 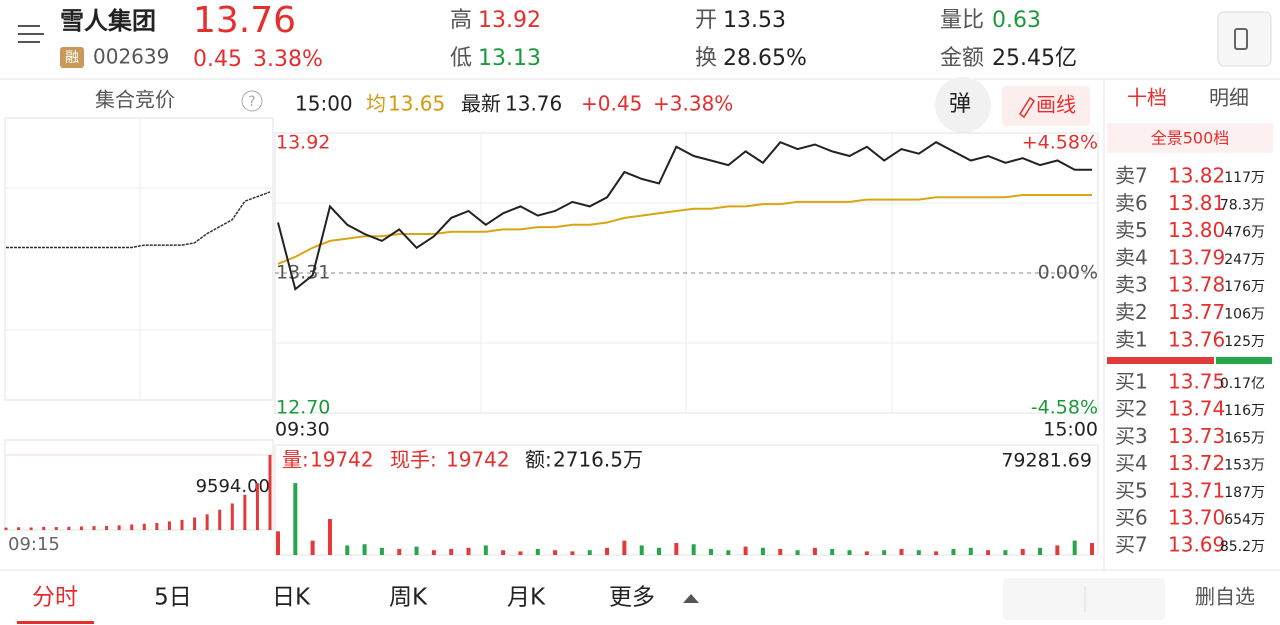 What do you see at coordinates (1196, 230) in the screenshot?
I see `book-price: 13.80` at bounding box center [1196, 230].